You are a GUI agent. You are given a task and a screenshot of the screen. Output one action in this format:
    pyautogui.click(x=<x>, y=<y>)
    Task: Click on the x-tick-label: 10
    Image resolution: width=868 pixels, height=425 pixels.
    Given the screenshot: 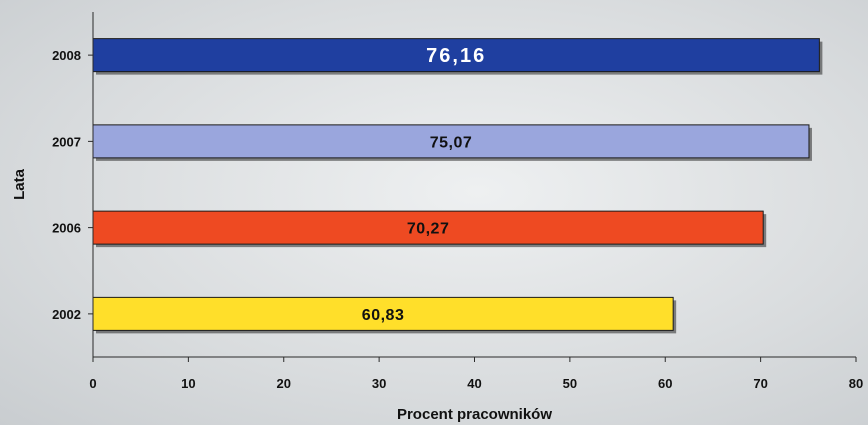 What is the action you would take?
    pyautogui.click(x=188, y=383)
    